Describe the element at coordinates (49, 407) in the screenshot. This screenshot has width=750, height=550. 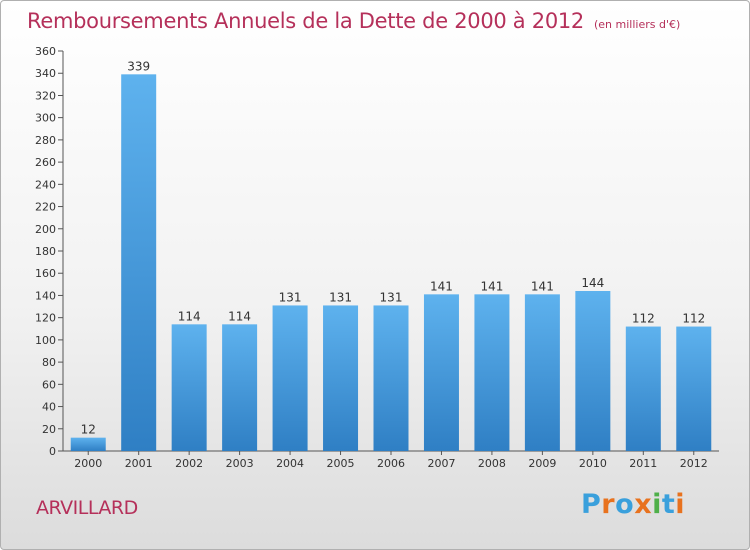
I see `y-tick-label: 40` at that location.